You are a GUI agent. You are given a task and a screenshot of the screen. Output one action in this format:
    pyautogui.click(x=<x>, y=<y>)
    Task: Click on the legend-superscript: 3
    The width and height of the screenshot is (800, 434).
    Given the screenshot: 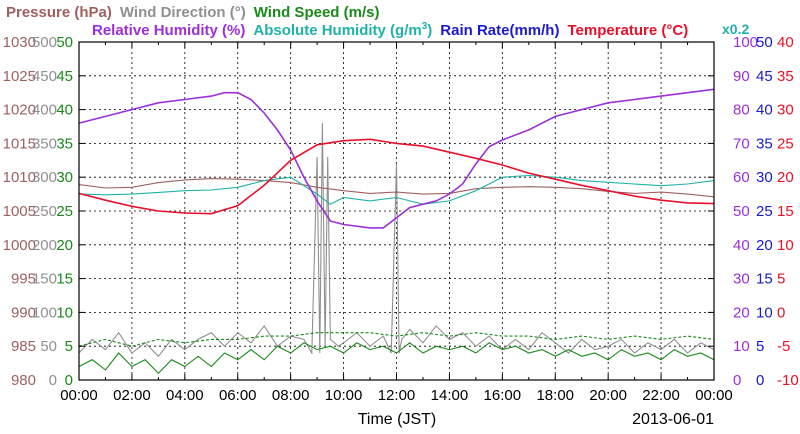 What is the action you would take?
    pyautogui.click(x=425, y=26)
    